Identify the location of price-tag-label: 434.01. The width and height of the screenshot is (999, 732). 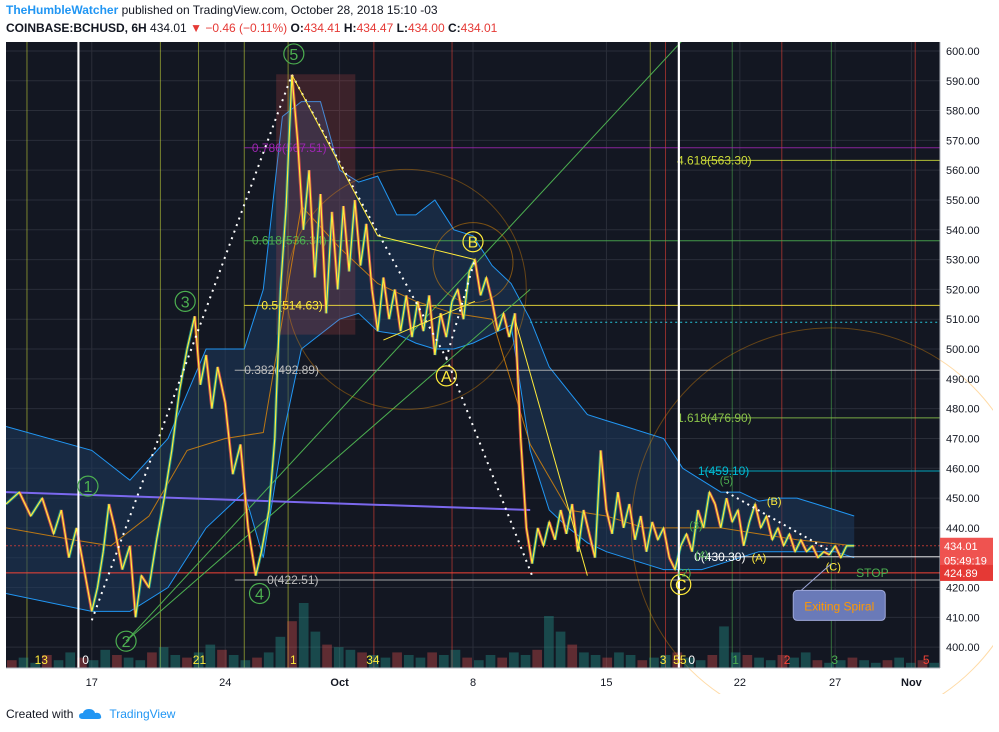
(961, 547).